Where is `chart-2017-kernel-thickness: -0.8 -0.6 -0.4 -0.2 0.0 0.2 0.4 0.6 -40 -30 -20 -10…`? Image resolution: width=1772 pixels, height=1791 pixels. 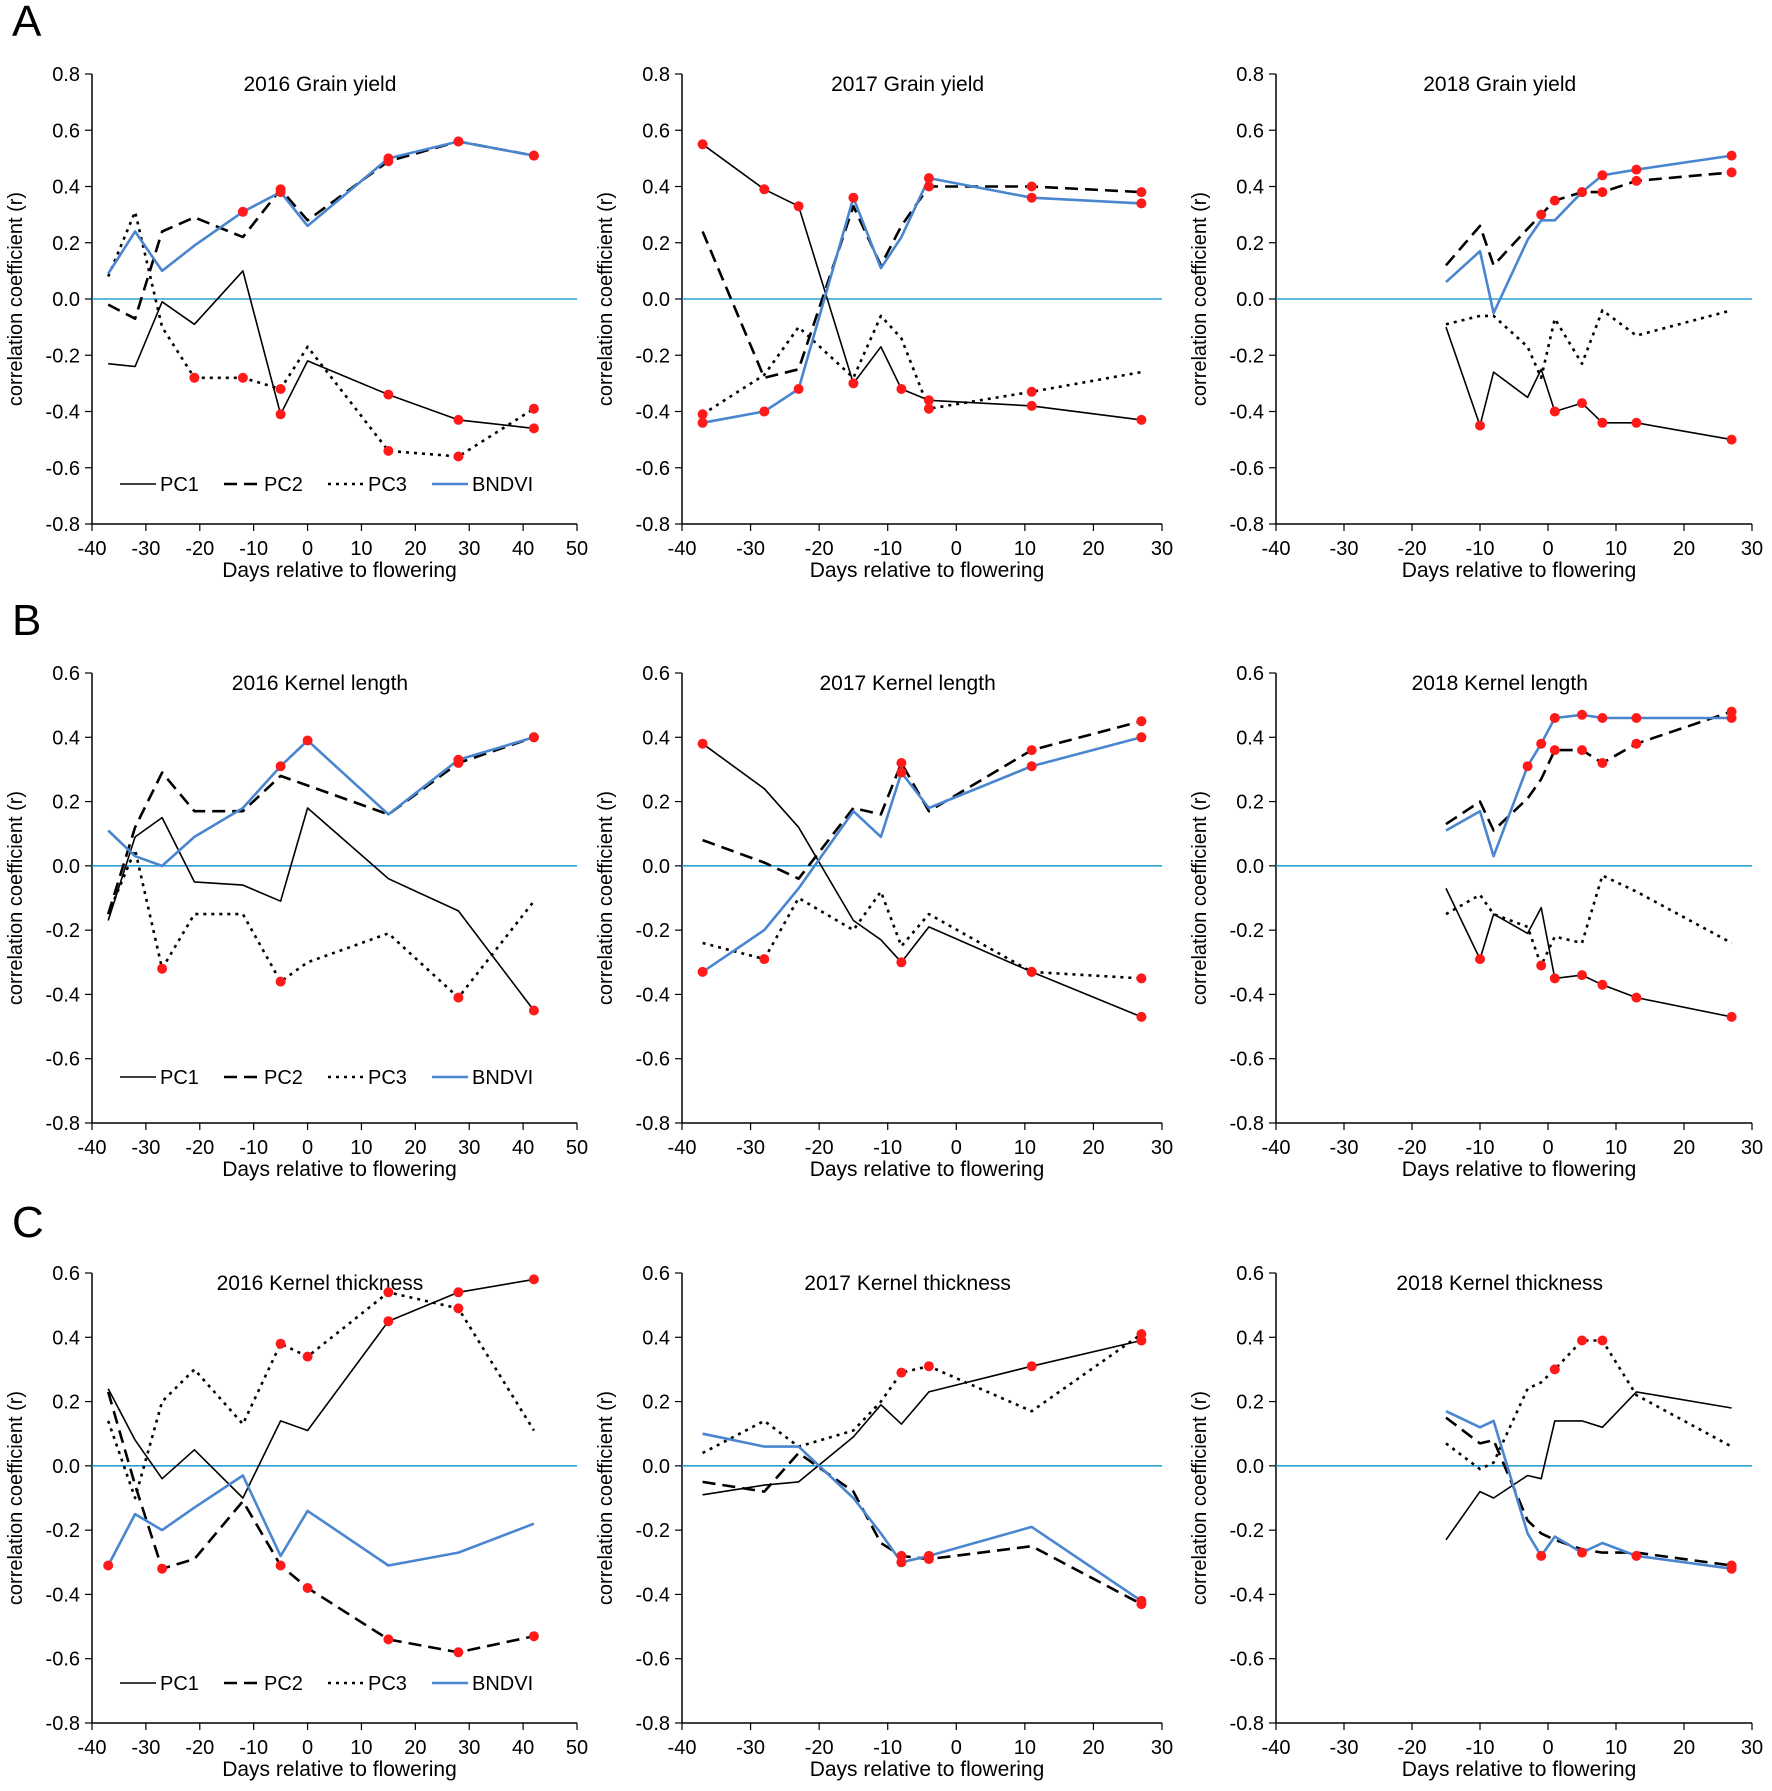 chart-2017-kernel-thickness: -0.8 -0.6 -0.4 -0.2 0.0 0.2 0.4 0.6 -40 -30 -20 -10… is located at coordinates (884, 1522).